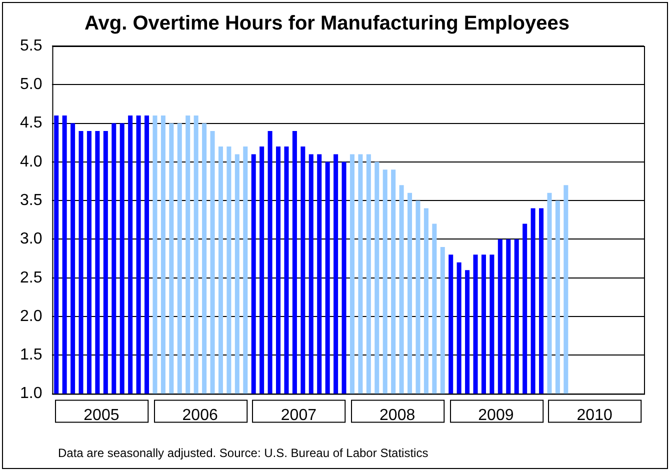 The height and width of the screenshot is (471, 670). Describe the element at coordinates (298, 415) in the screenshot. I see `x-tick-label: 2007` at that location.